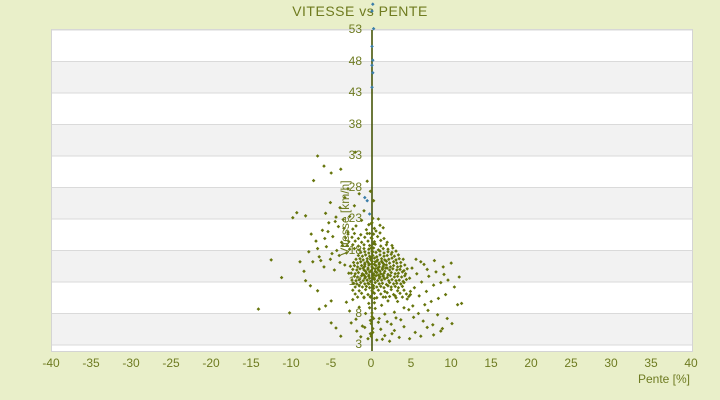 This screenshot has height=400, width=720. Describe the element at coordinates (345, 218) in the screenshot. I see `y-axis-title: Vitesse [km/h]` at that location.